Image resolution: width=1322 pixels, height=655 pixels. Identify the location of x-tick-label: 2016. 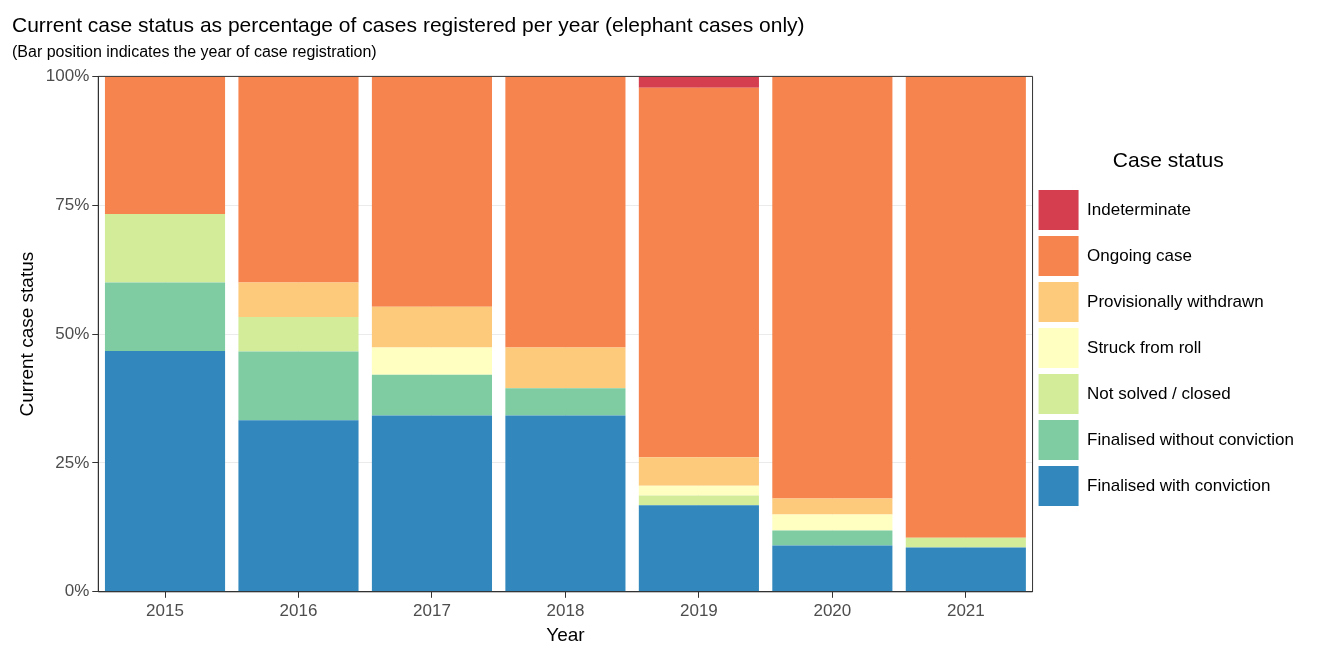
(298, 610).